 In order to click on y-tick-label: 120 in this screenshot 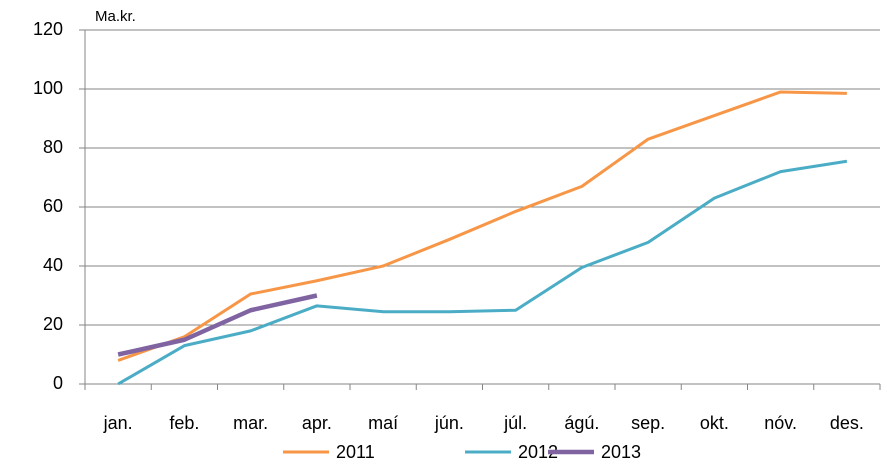, I will do `click(48, 29)`.